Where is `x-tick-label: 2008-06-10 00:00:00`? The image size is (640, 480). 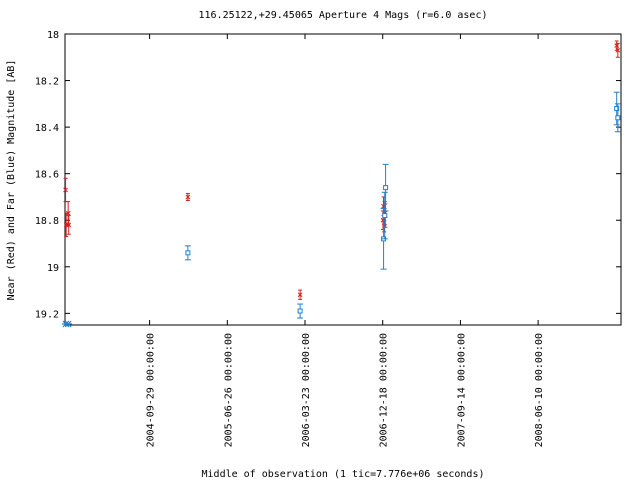 x-tick-label: 2008-06-10 00:00:00 is located at coordinates (539, 390).